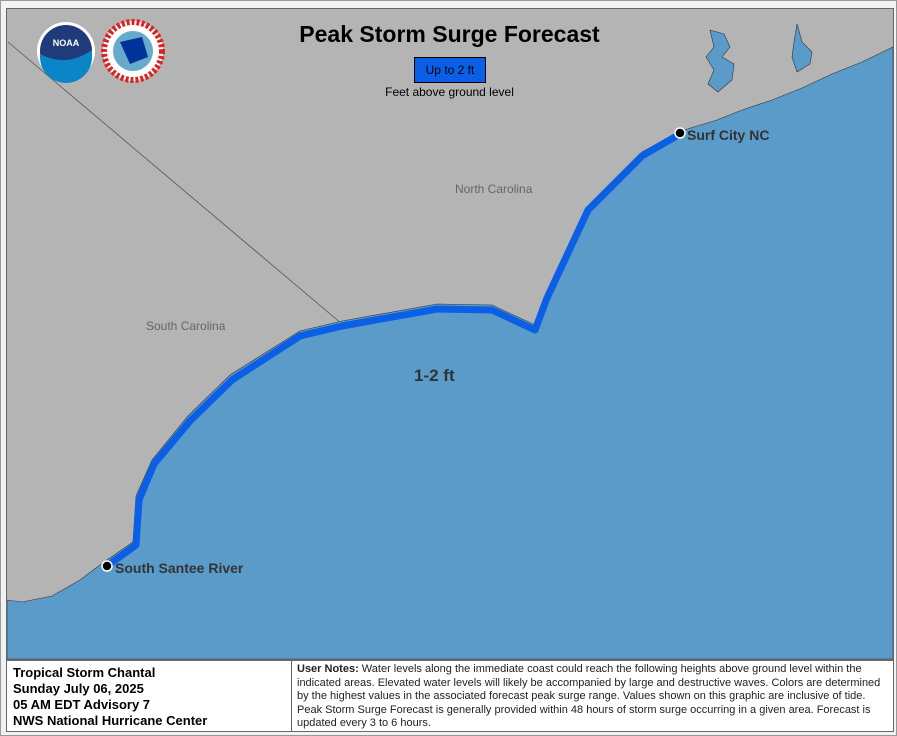 This screenshot has height=736, width=897. I want to click on page-title: Peak Storm Surge Forecast, so click(449, 34).